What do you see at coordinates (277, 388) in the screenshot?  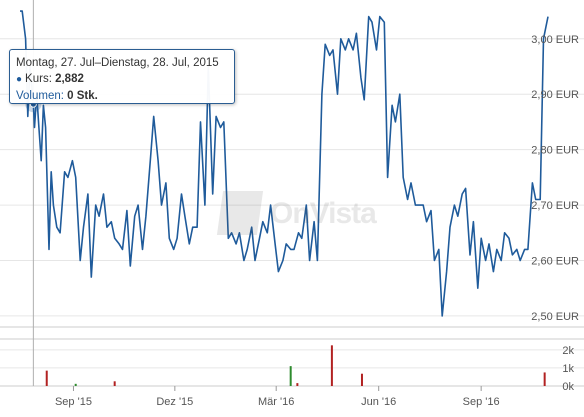 I see `x-axis-ticks` at bounding box center [277, 388].